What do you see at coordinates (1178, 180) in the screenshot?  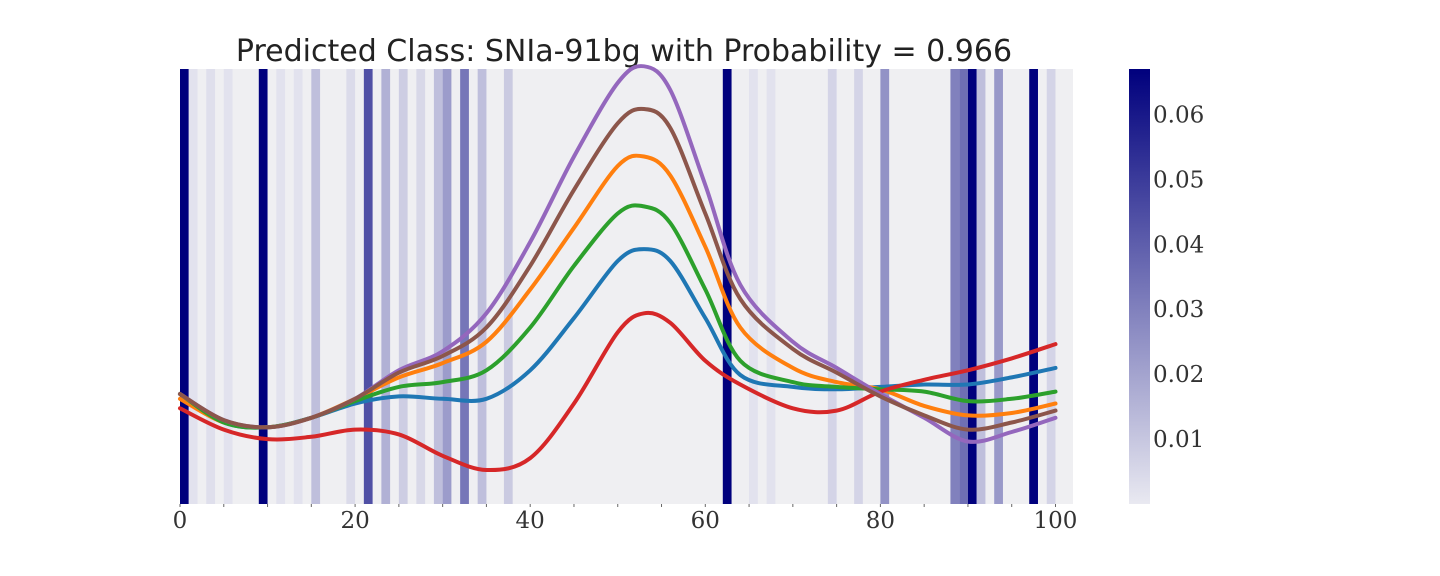 I see `colorbar-tick-label: 0.05` at bounding box center [1178, 180].